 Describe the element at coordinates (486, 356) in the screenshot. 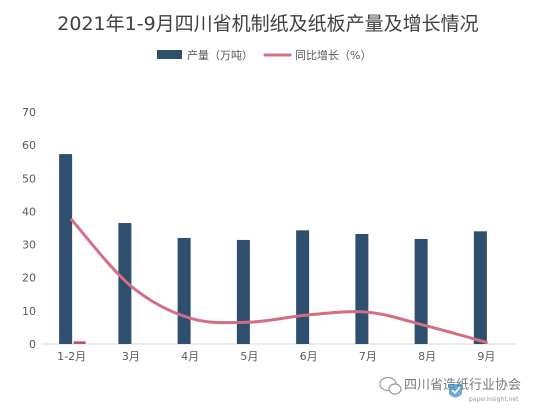

I see `x-tick-label: 9月` at that location.